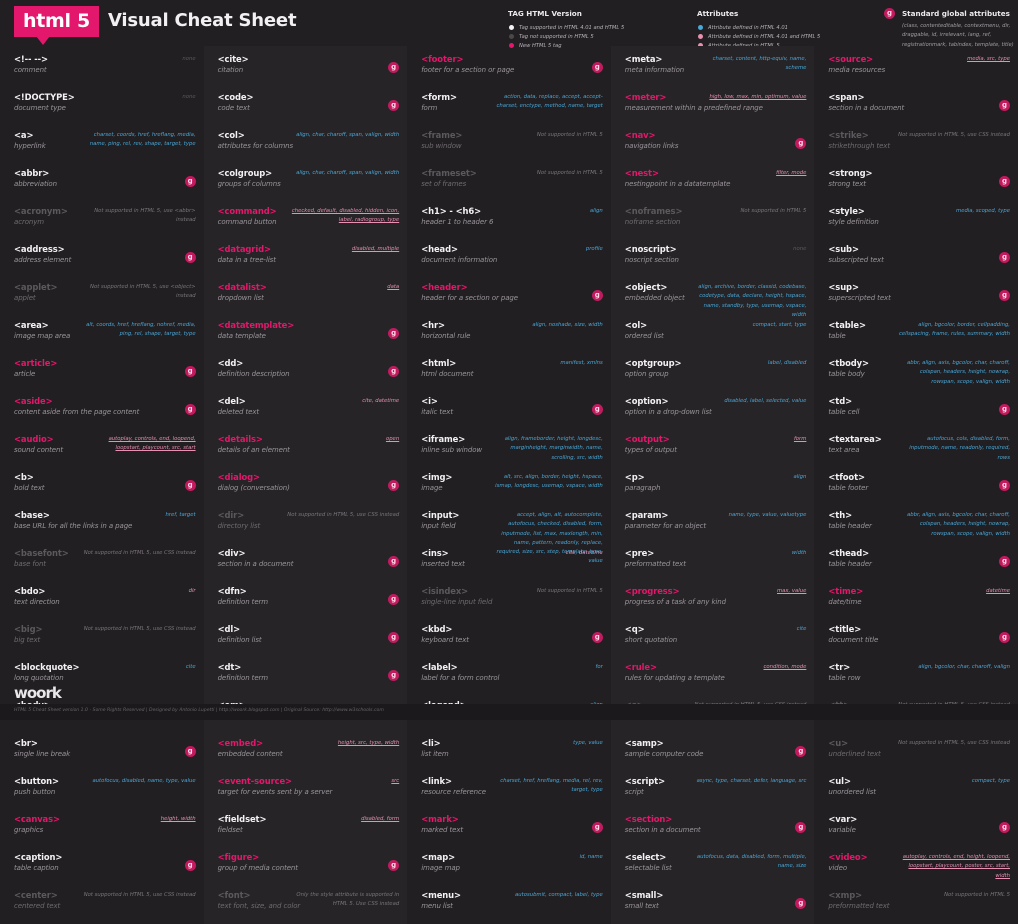 The height and width of the screenshot is (924, 1018). I want to click on tag-entry: <noscript> noscript section none, so click(713, 259).